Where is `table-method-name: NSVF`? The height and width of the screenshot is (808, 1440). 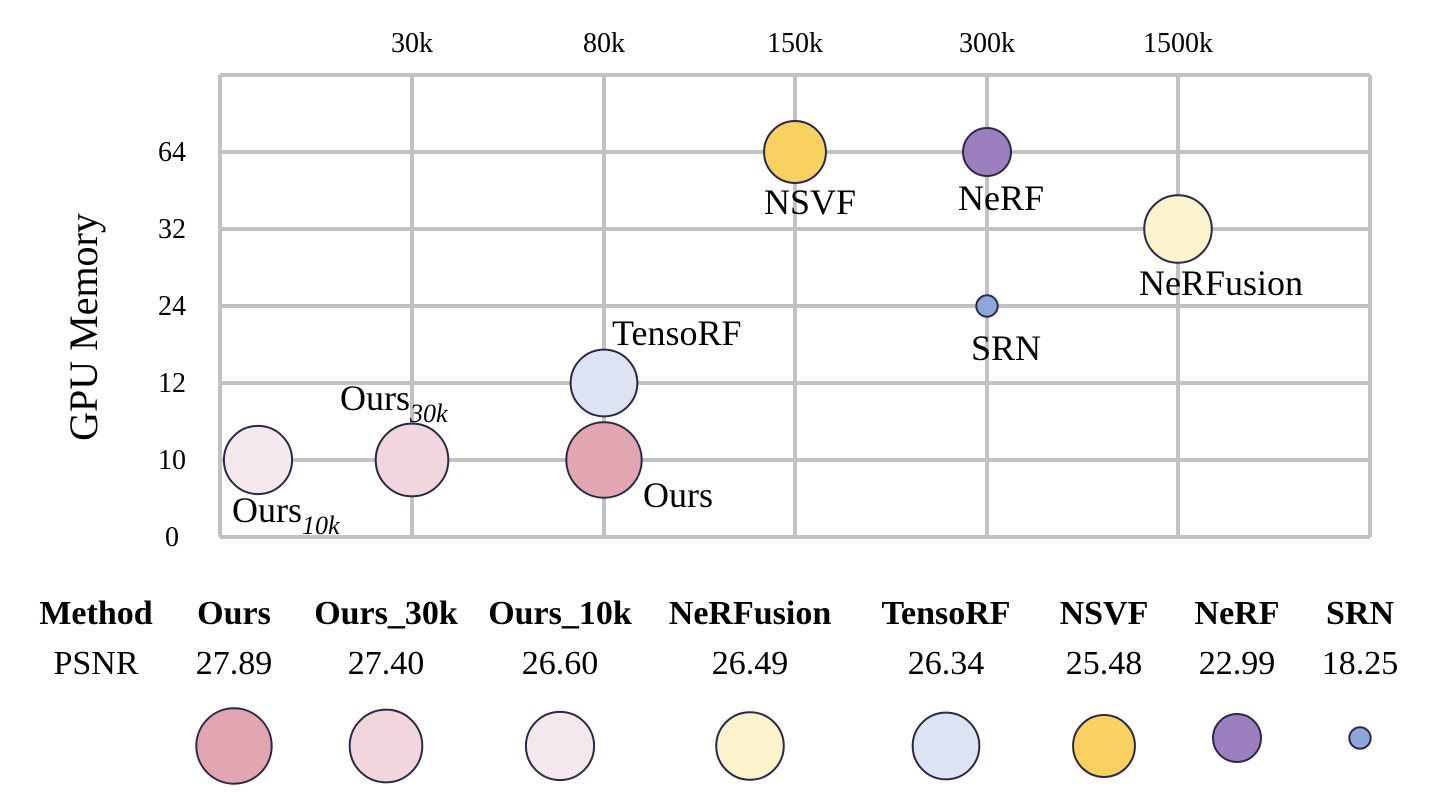 table-method-name: NSVF is located at coordinates (1104, 613).